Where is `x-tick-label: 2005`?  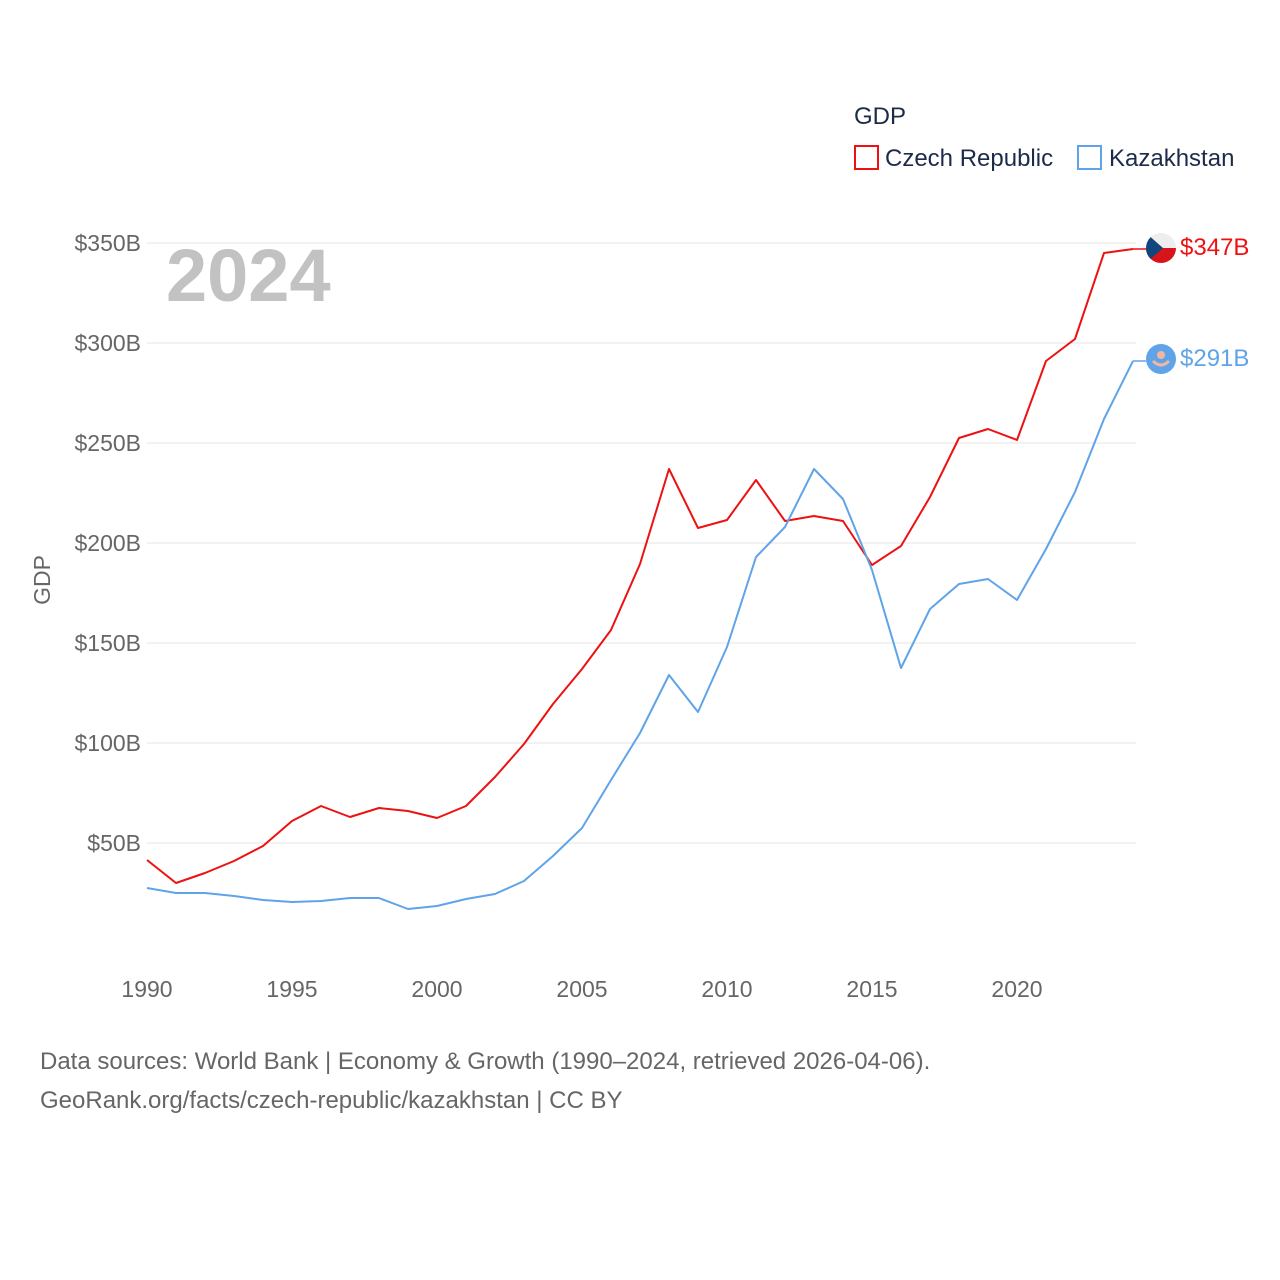 x-tick-label: 2005 is located at coordinates (581, 989).